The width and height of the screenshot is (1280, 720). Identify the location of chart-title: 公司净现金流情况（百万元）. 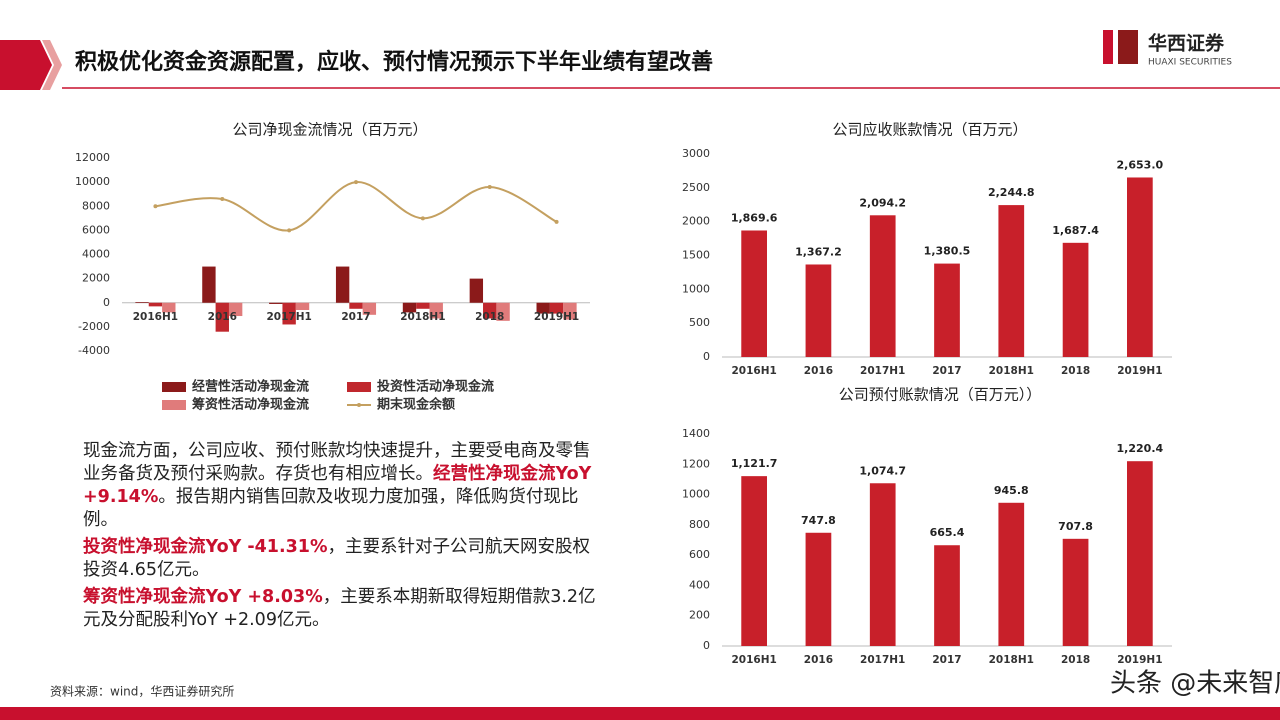
(329, 130).